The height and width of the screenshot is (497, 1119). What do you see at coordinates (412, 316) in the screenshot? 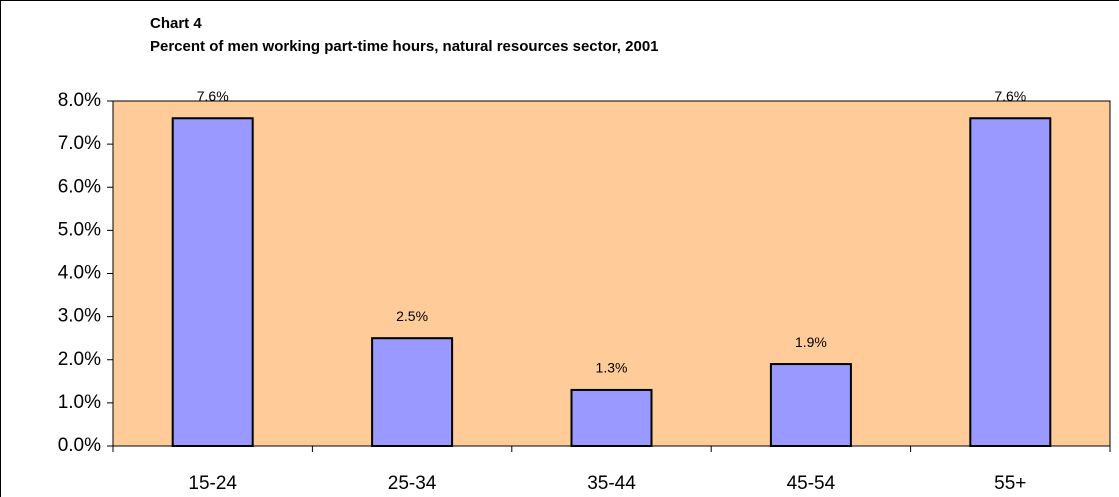
I see `data-label: 2.5%` at bounding box center [412, 316].